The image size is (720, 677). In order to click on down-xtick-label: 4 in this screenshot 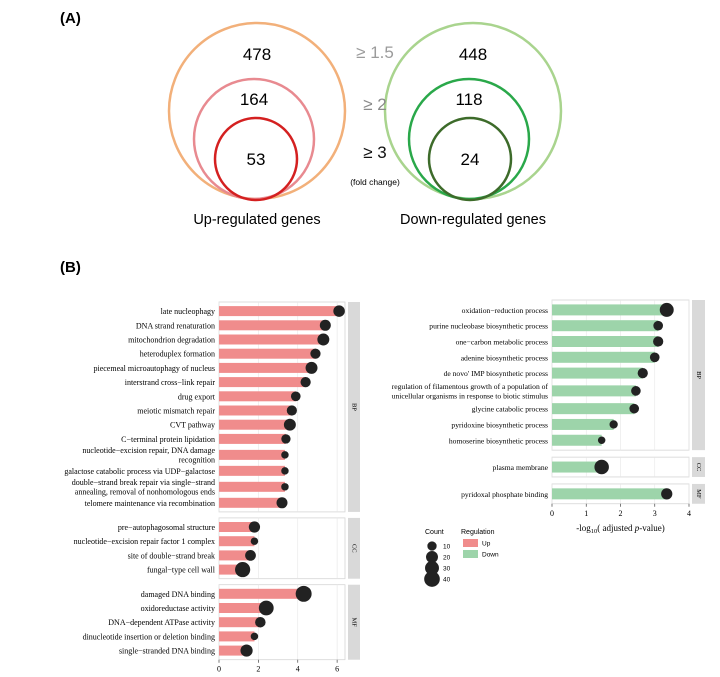, I will do `click(689, 513)`.